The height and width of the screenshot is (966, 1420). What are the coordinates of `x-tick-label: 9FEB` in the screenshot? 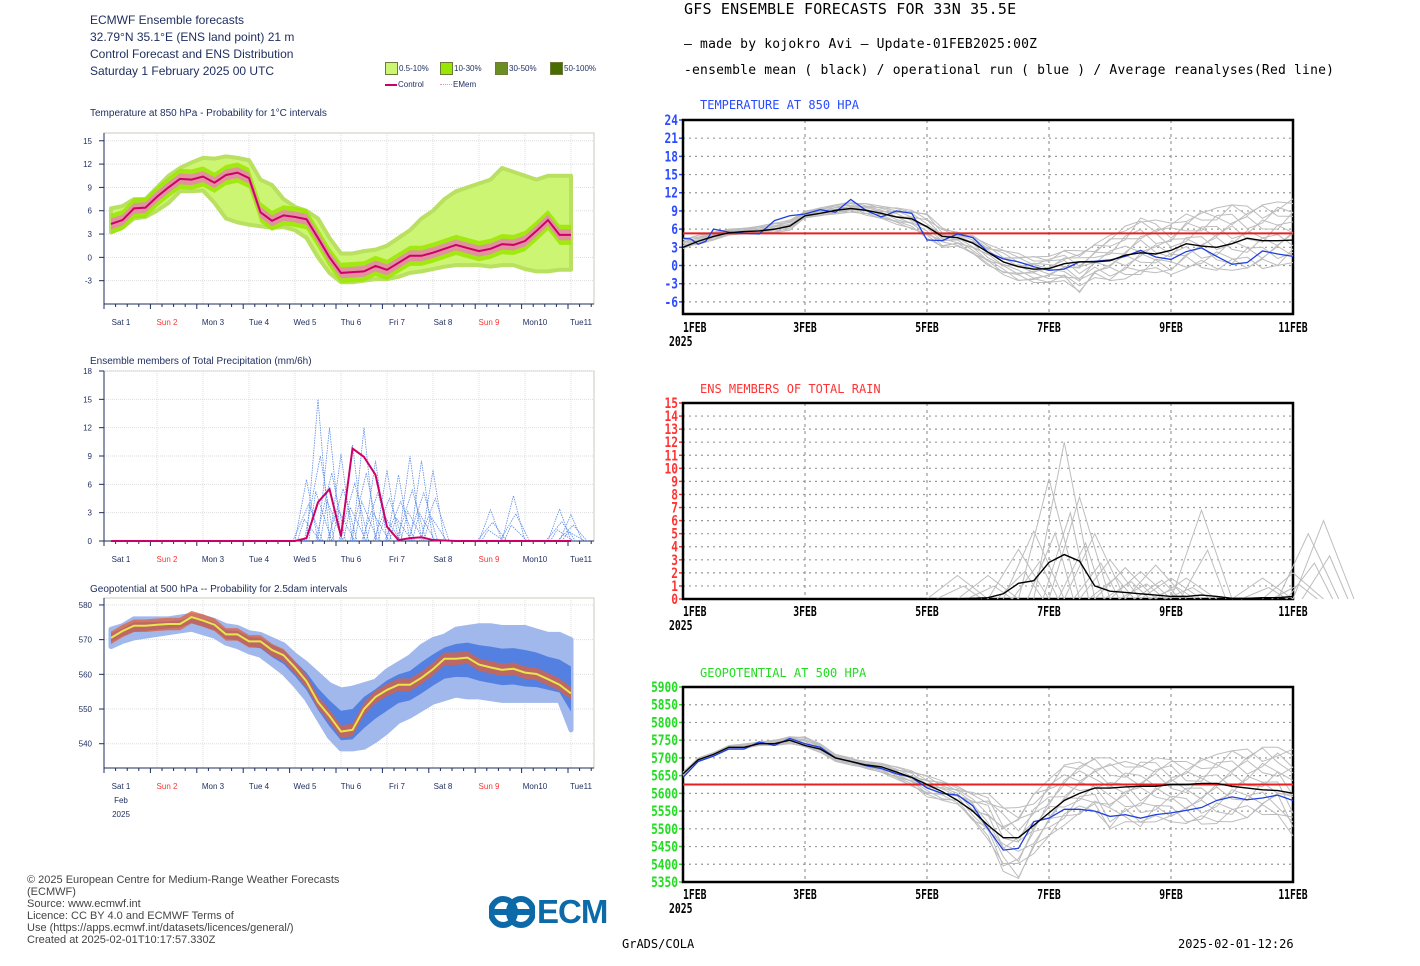 It's located at (1171, 612).